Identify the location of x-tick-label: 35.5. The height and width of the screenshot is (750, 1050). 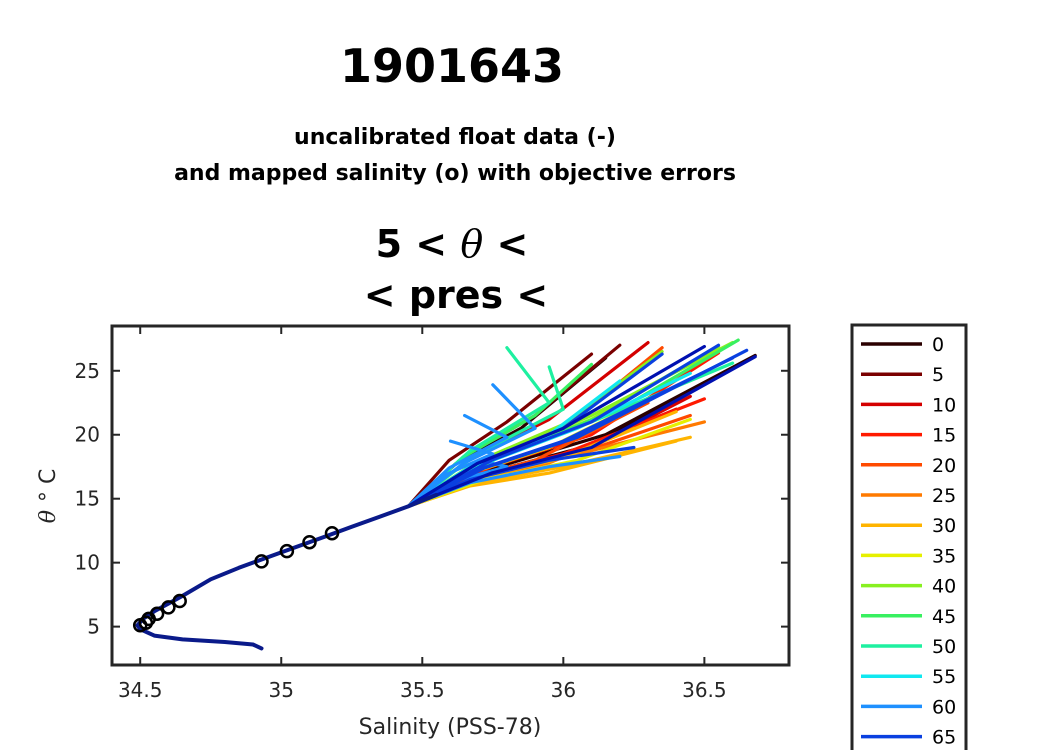
(422, 690).